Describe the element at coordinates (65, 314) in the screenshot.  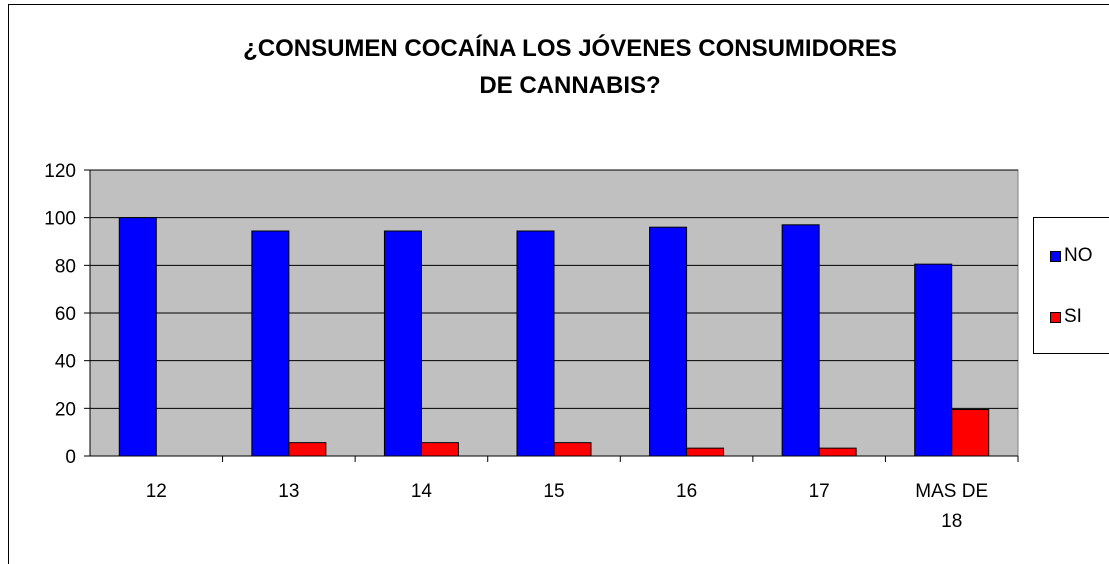
I see `y-tick-label: 60` at that location.